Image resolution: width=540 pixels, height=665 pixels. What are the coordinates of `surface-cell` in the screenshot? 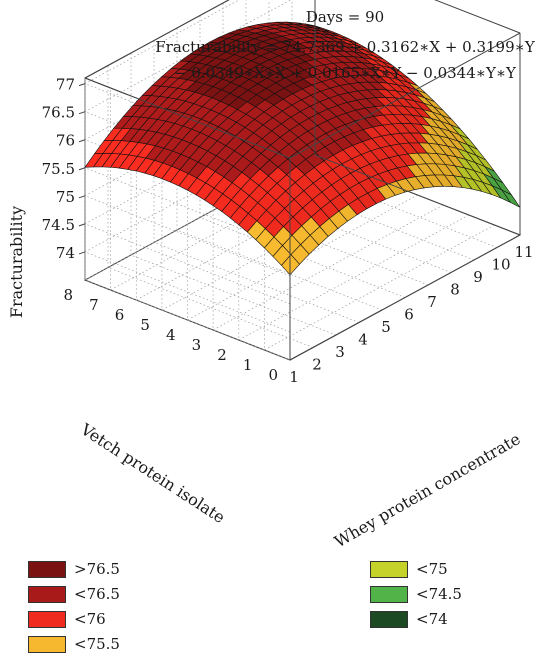 It's located at (511, 198).